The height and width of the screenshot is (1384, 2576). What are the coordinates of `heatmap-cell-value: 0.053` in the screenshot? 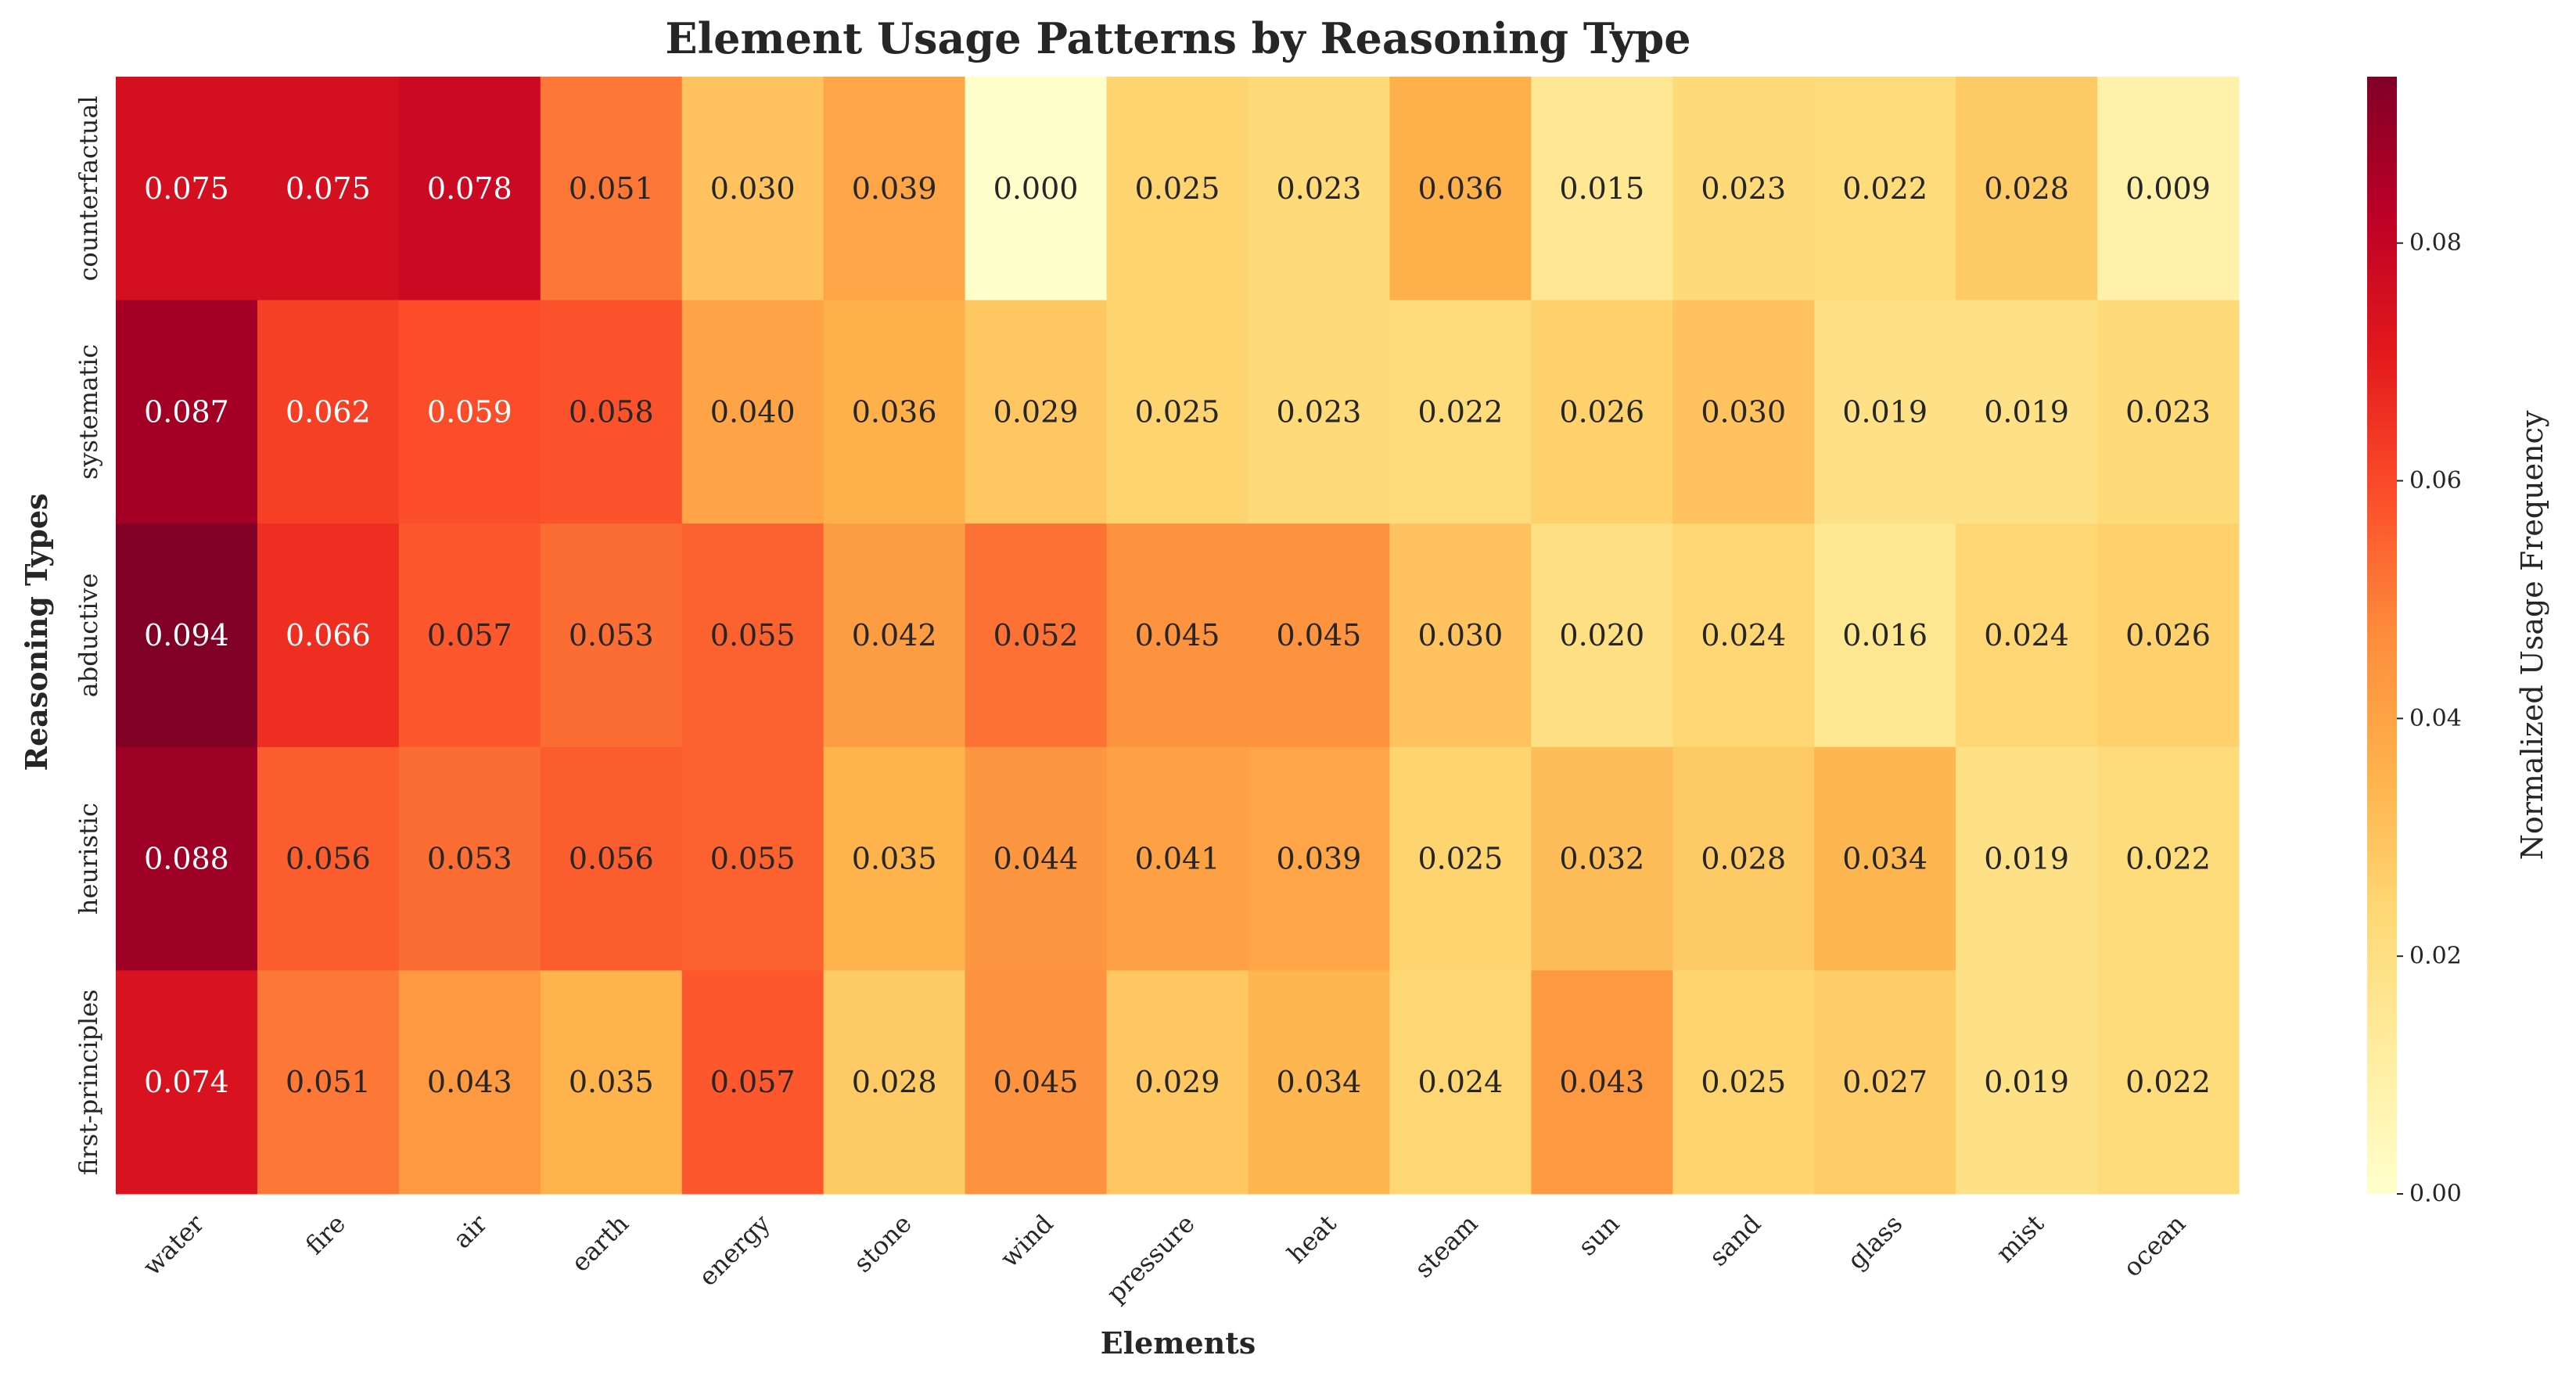 It's located at (611, 635).